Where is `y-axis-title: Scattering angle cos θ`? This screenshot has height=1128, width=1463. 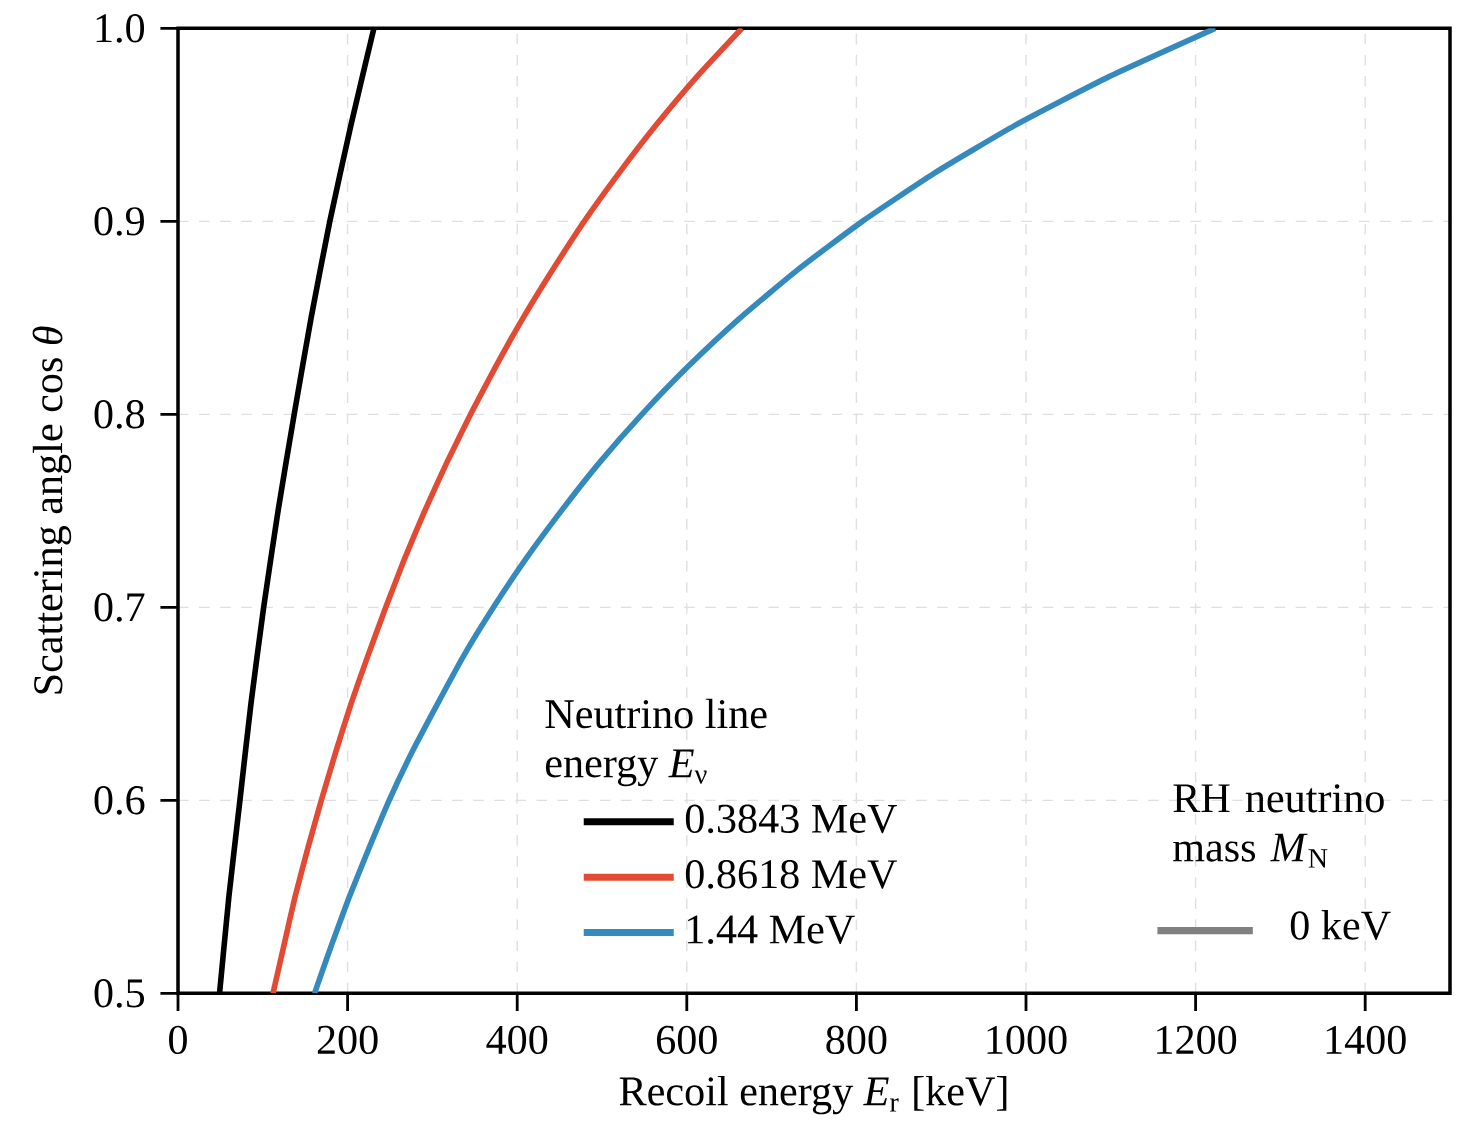 y-axis-title: Scattering angle cos θ is located at coordinates (52, 510).